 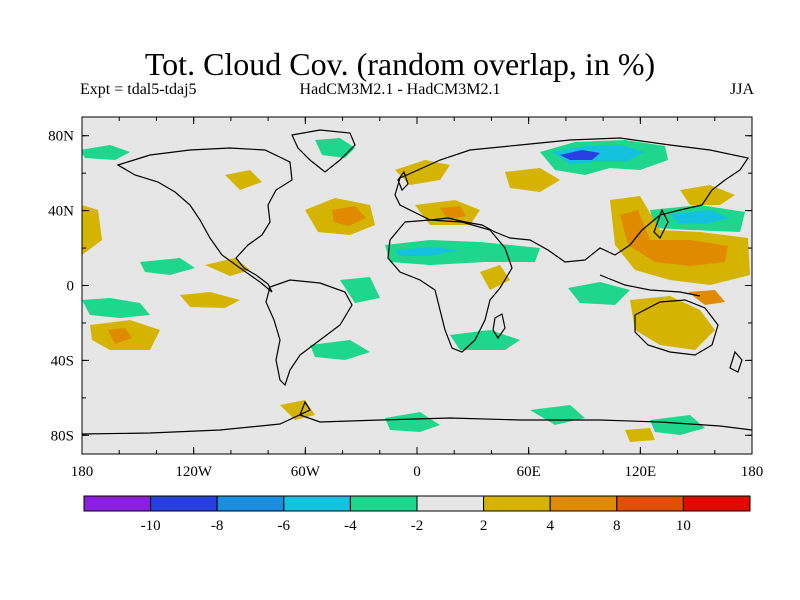 I want to click on anomaly-patch-satl-neg, so click(x=340, y=350).